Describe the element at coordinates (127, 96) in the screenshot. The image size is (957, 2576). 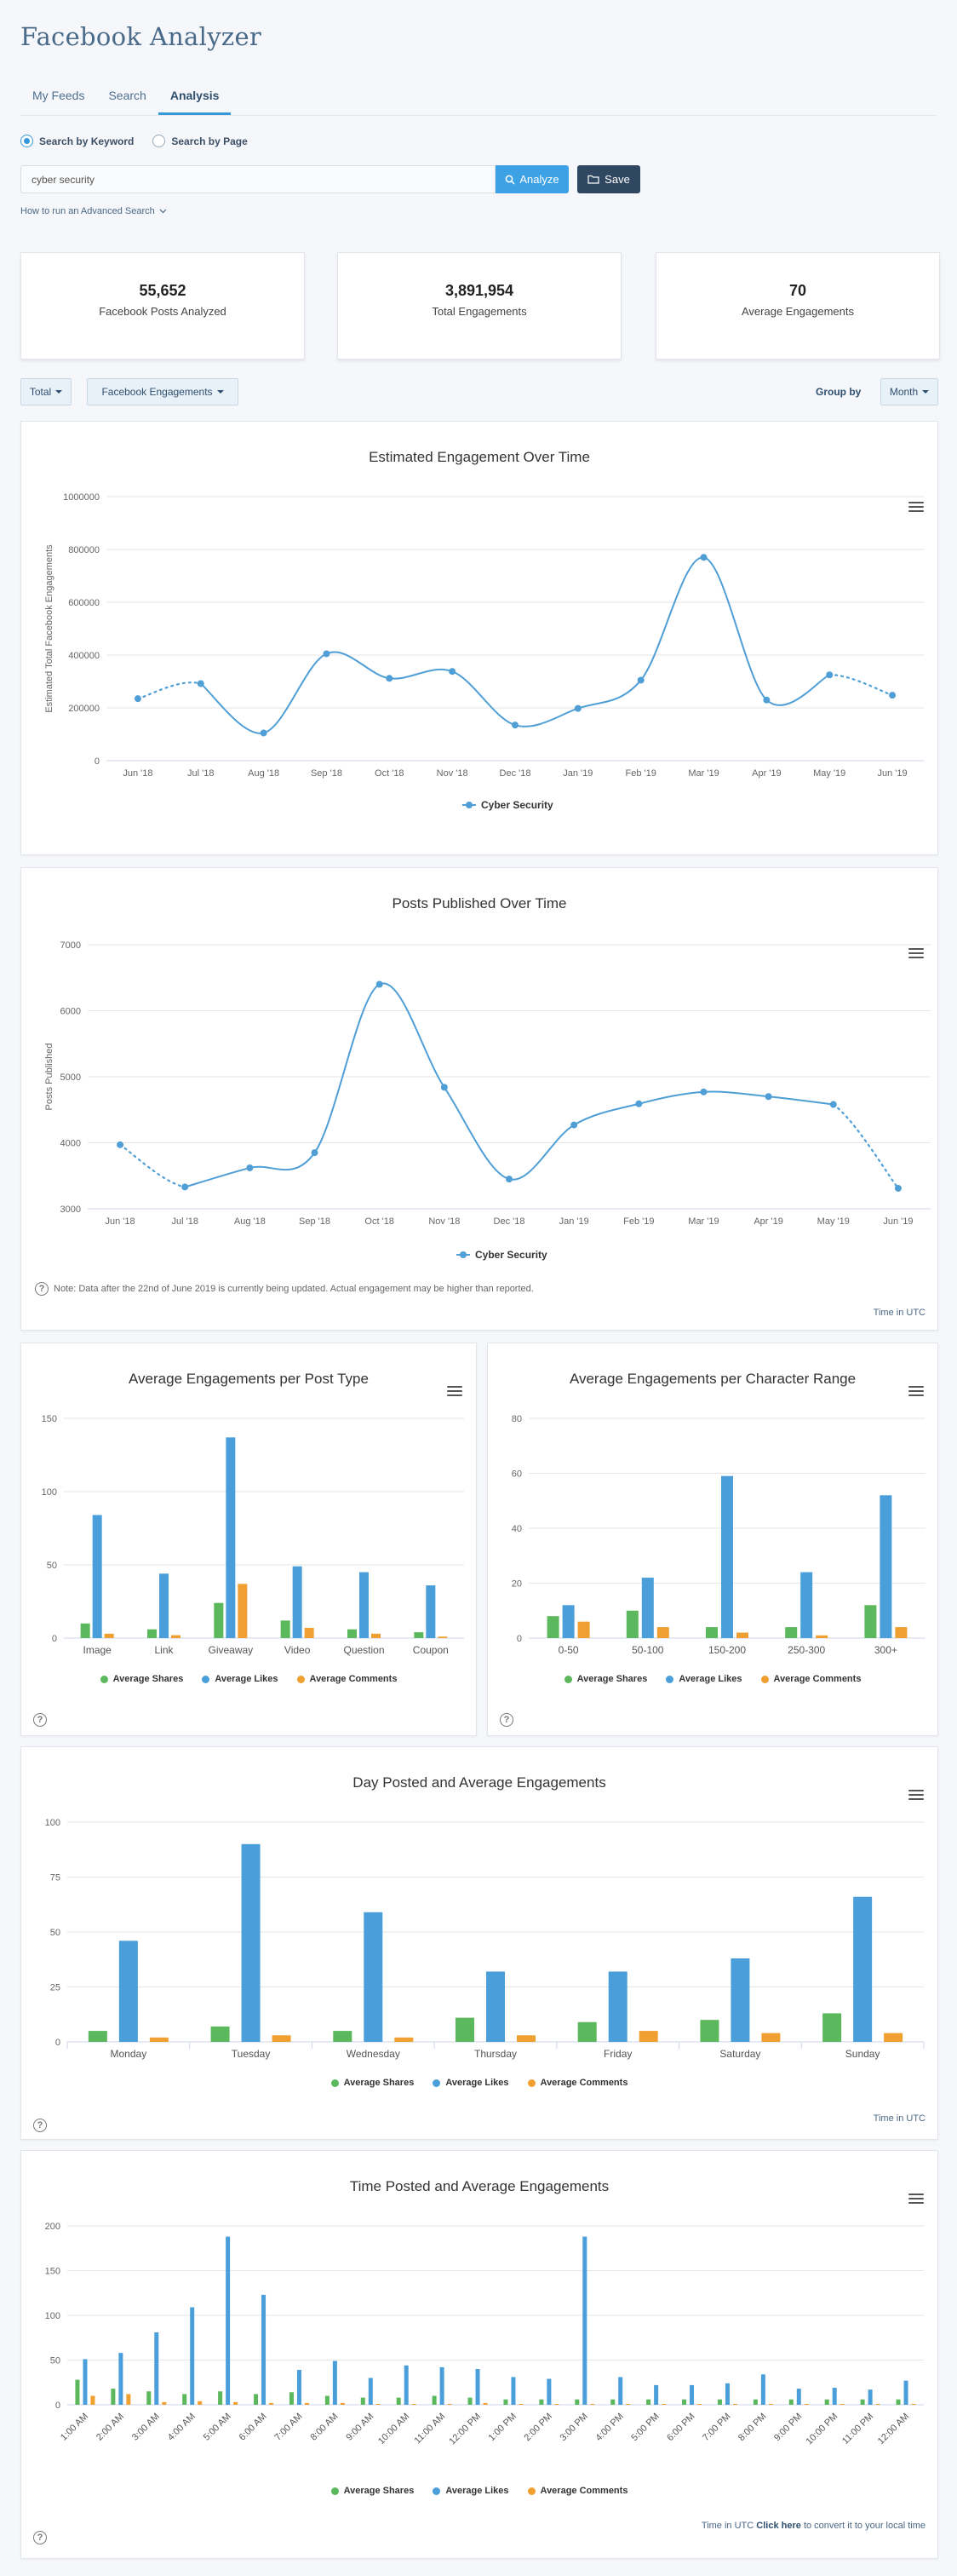
I see `tab-search: Search` at that location.